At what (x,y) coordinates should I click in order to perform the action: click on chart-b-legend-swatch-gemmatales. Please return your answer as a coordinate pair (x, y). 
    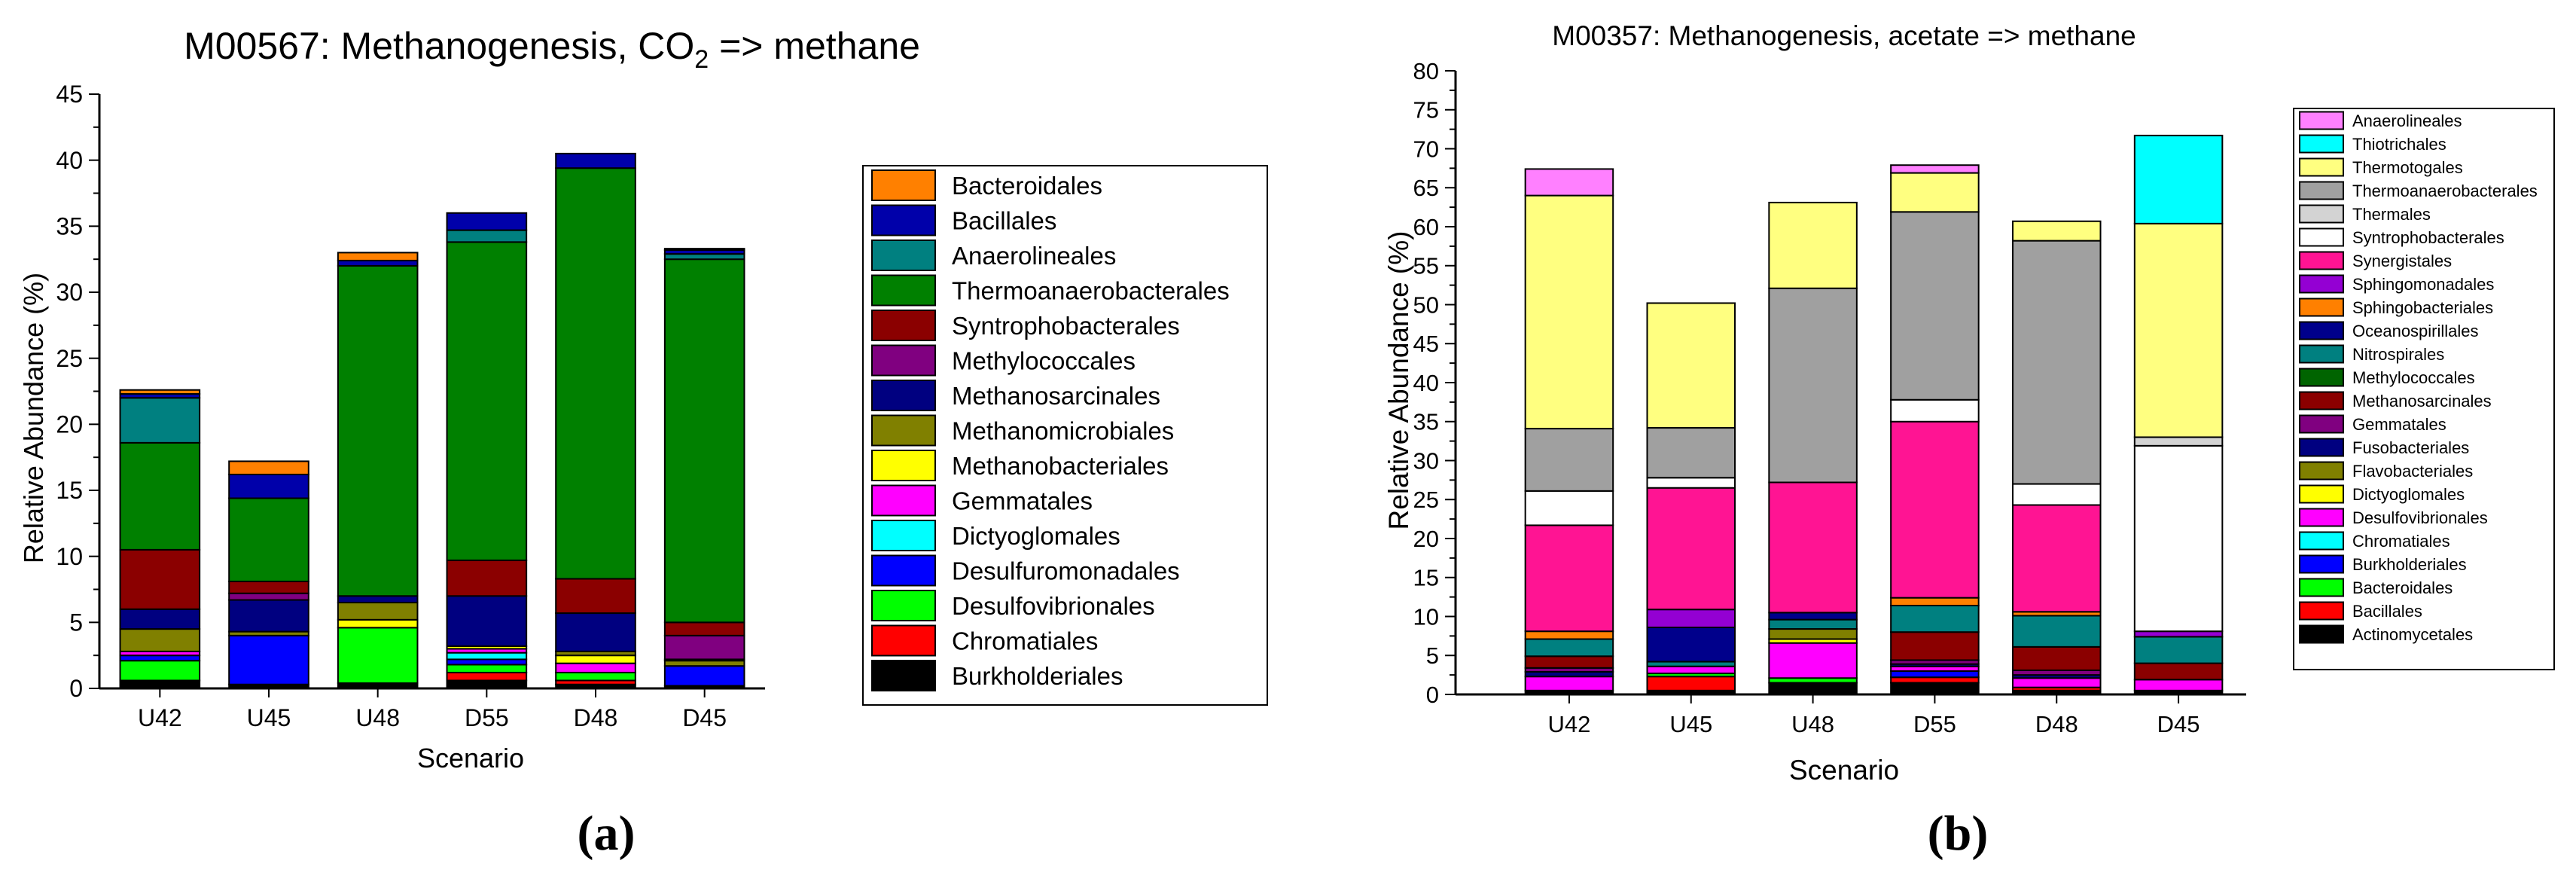
    Looking at the image, I should click on (2321, 424).